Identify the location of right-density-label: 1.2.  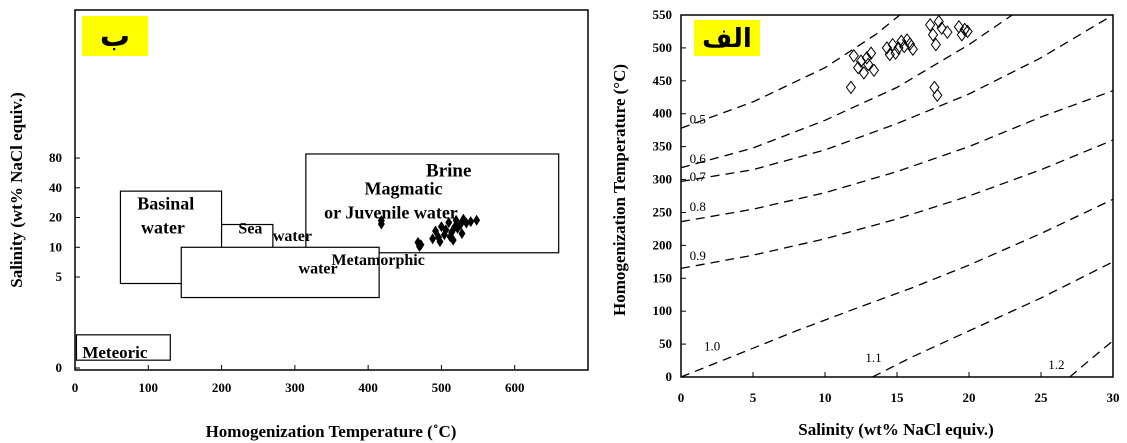
(1056, 364).